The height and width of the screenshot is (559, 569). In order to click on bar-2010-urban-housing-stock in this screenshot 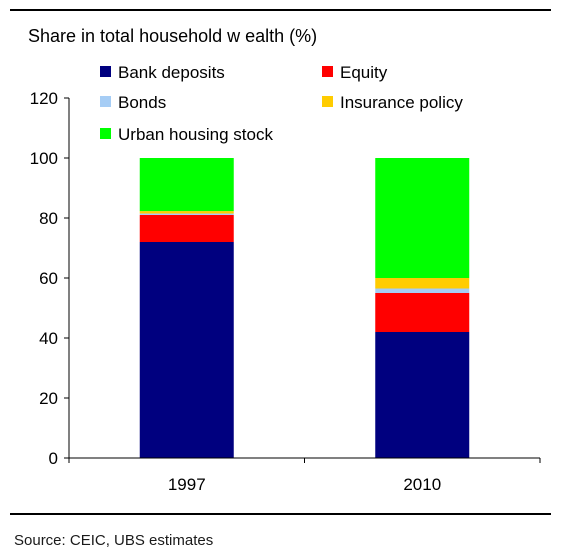, I will do `click(422, 218)`.